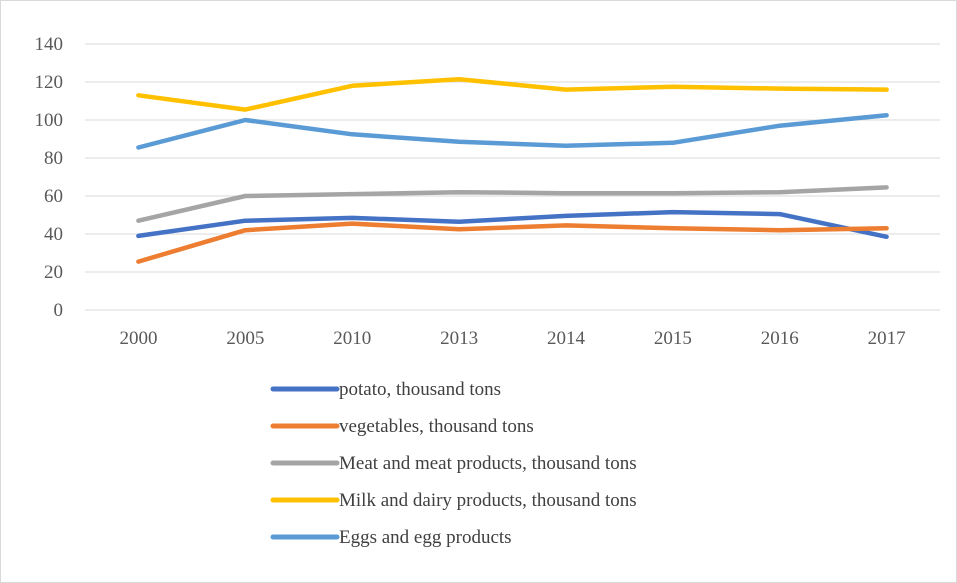 This screenshot has height=583, width=957. What do you see at coordinates (49, 82) in the screenshot?
I see `y-tick-label: 120` at bounding box center [49, 82].